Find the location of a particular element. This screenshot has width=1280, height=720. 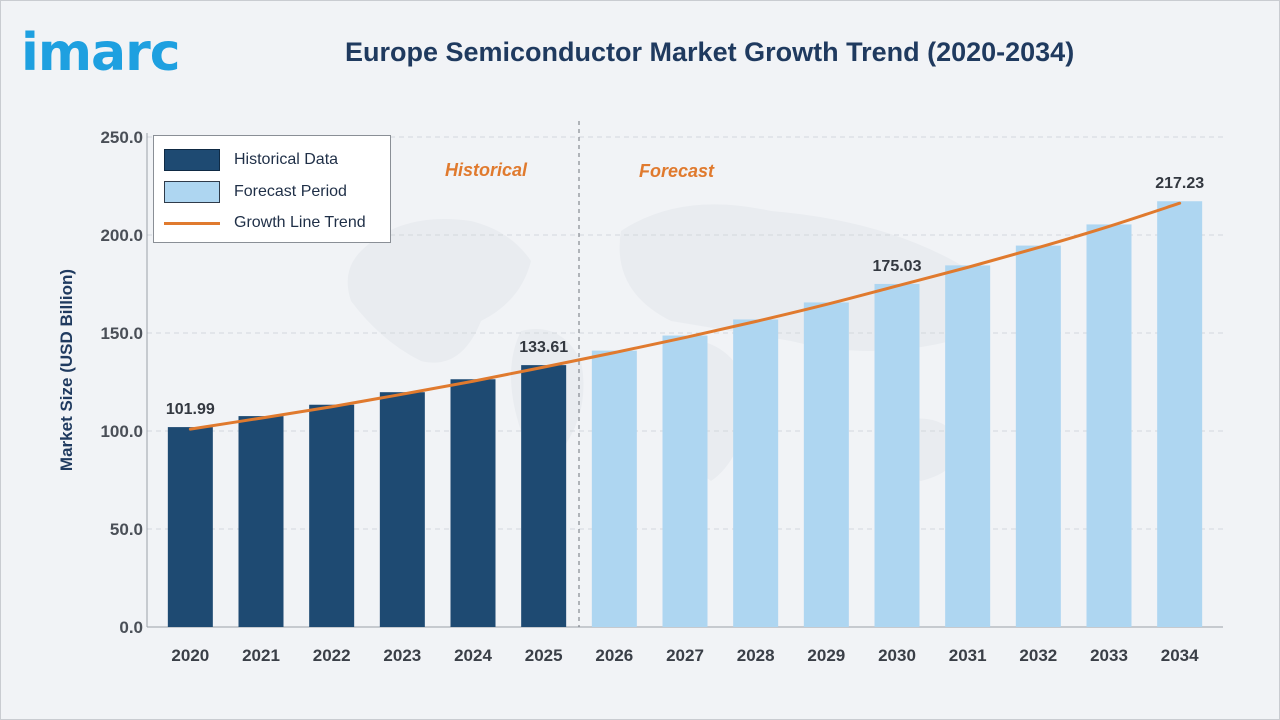

legend-item-historical: Historical Data is located at coordinates (251, 160).